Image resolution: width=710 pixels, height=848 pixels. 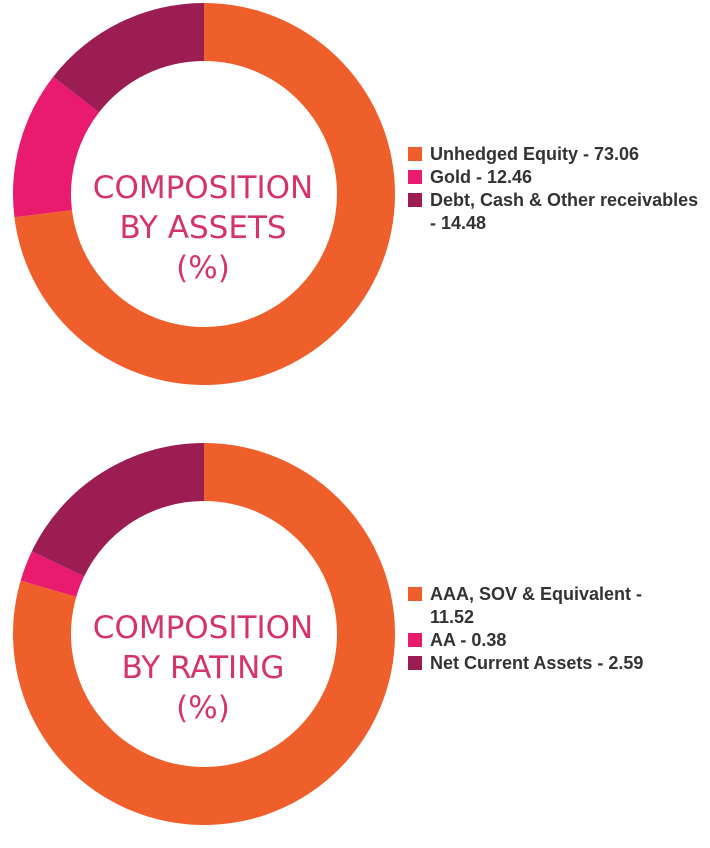 I want to click on center-title-line: BY RATING, so click(x=203, y=668).